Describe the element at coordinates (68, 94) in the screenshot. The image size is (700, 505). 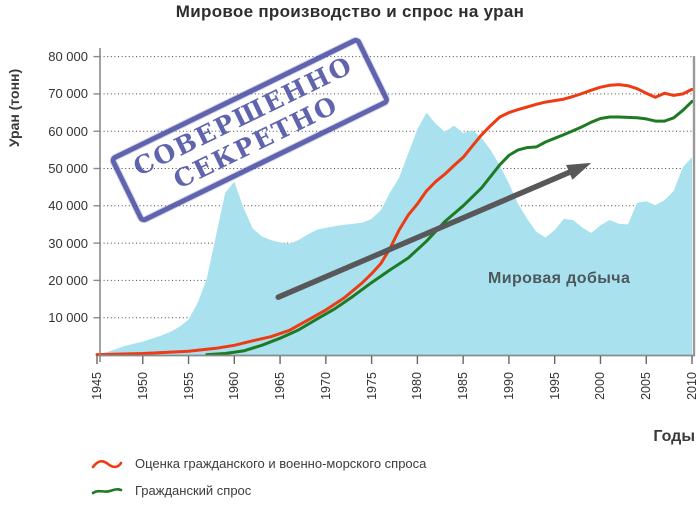
I see `y-tick-label: 70 000` at that location.